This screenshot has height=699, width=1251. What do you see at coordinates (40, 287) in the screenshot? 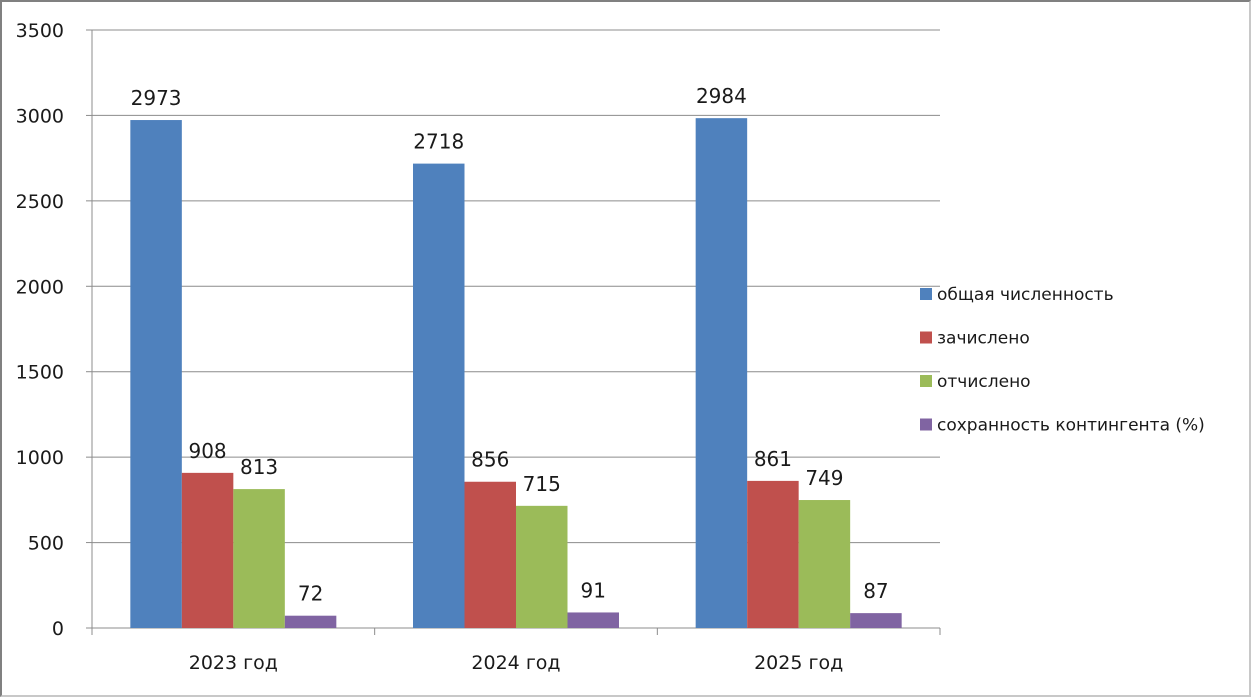
I see `y-tick-label: 2000` at bounding box center [40, 287].